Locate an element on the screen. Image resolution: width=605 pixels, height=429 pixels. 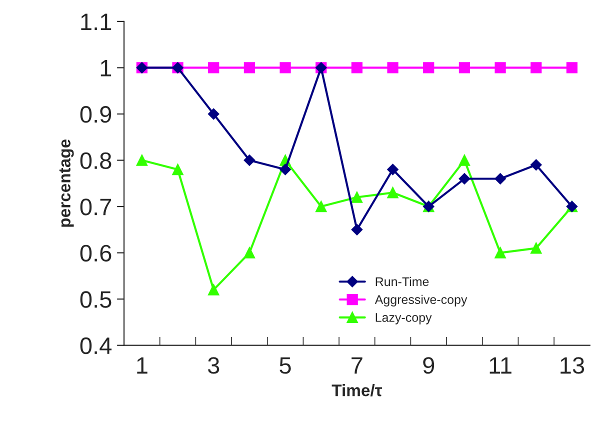
legend-label: Aggressive-copy is located at coordinates (421, 300).